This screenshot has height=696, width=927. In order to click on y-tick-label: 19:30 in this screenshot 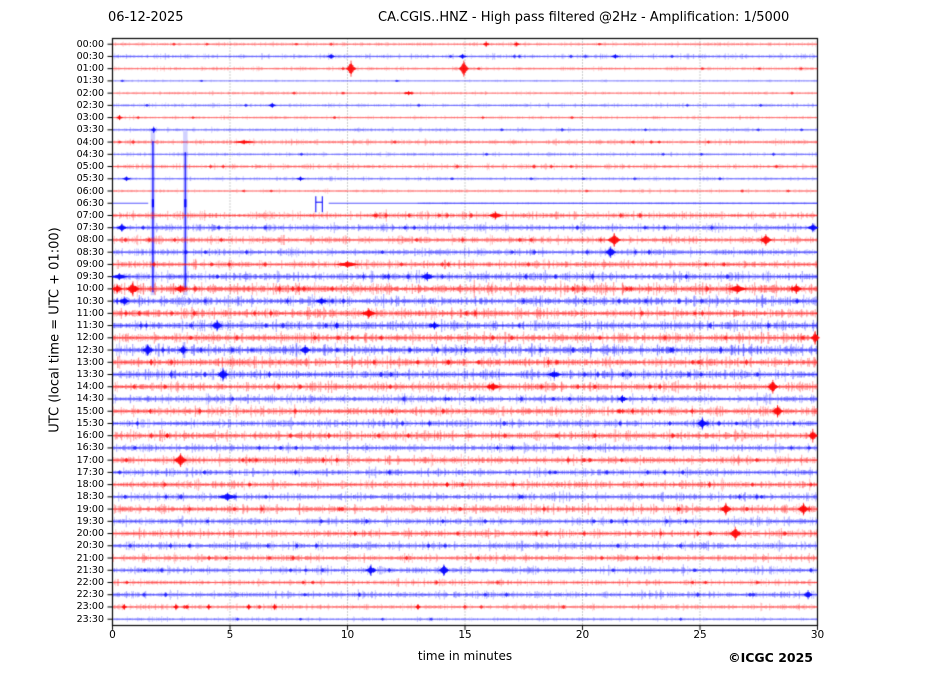, I will do `click(90, 521)`.